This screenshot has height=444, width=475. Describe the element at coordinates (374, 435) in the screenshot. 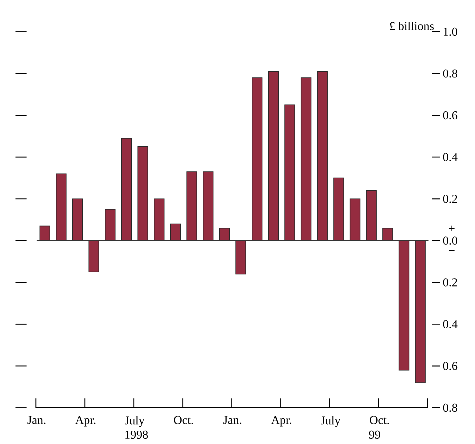

I see `text: 99` at that location.